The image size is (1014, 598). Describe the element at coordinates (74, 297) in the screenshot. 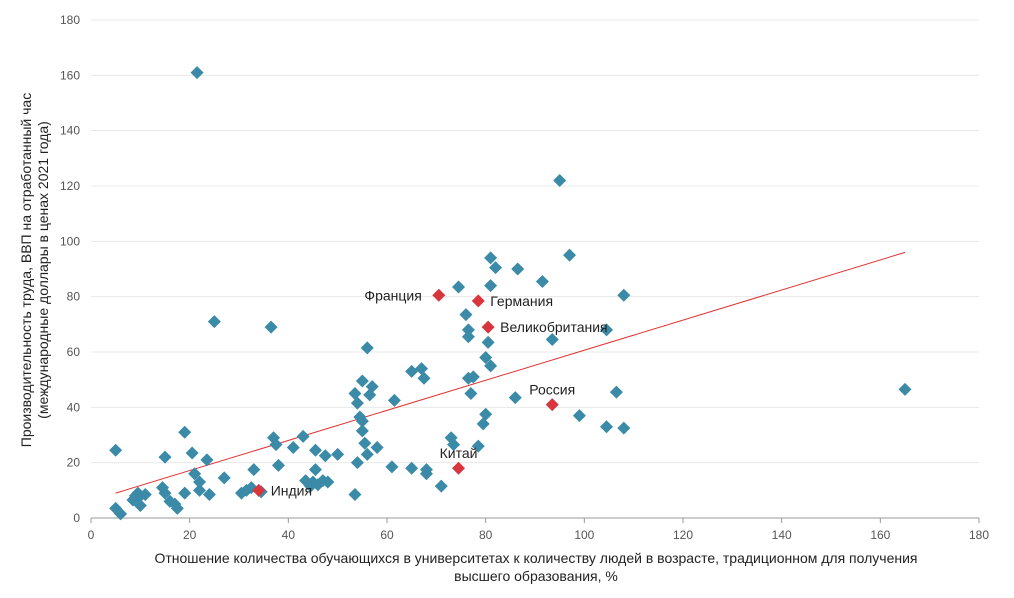

I see `y-tick-label: 80` at that location.